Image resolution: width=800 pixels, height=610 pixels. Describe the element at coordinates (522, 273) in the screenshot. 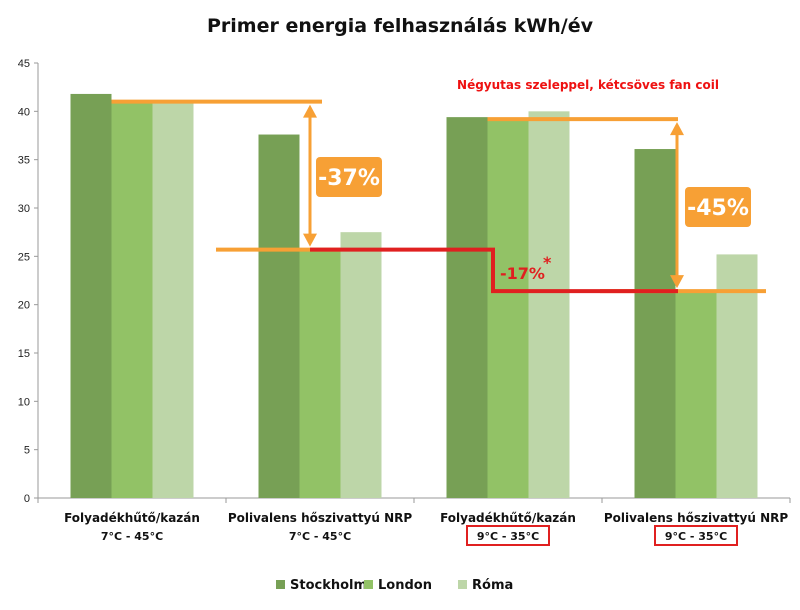

I see `reduction-label-mid: -17%` at that location.